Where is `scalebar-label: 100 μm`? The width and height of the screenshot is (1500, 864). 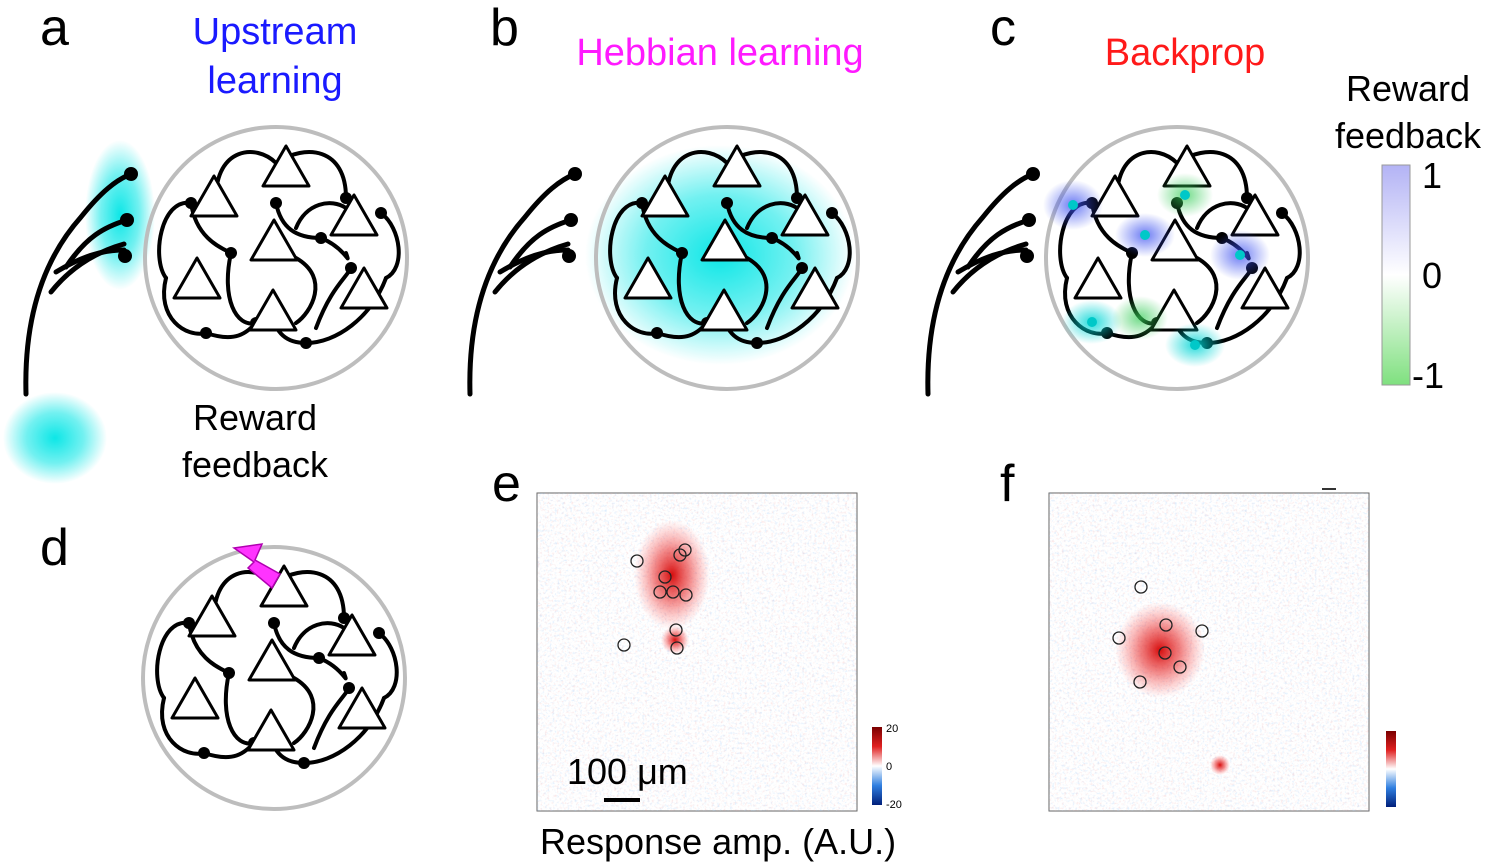 scalebar-label: 100 μm is located at coordinates (627, 771).